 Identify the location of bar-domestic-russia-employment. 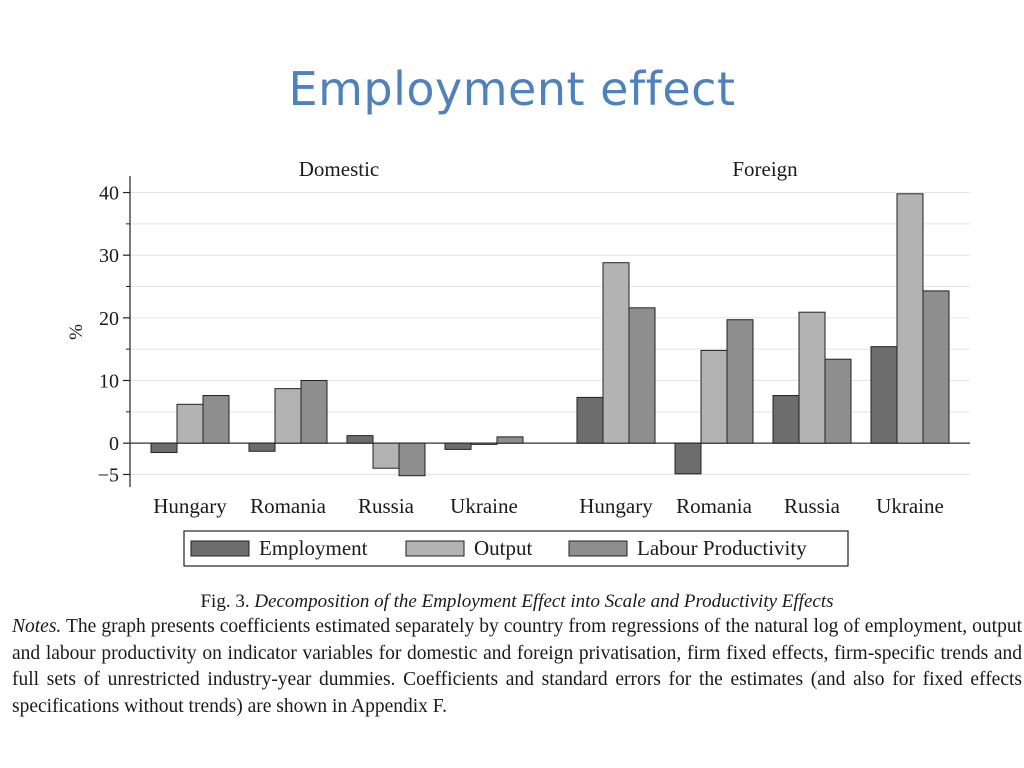
(360, 439).